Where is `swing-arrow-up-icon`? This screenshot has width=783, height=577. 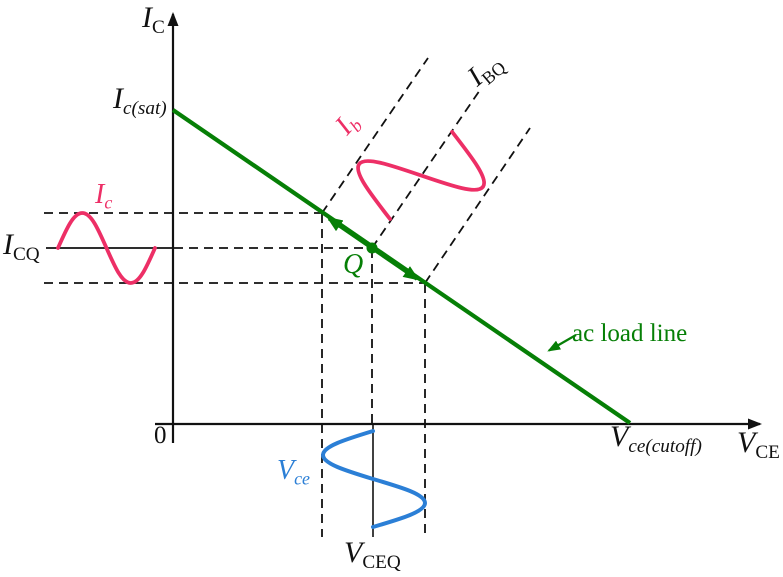
swing-arrow-up-icon is located at coordinates (350, 233).